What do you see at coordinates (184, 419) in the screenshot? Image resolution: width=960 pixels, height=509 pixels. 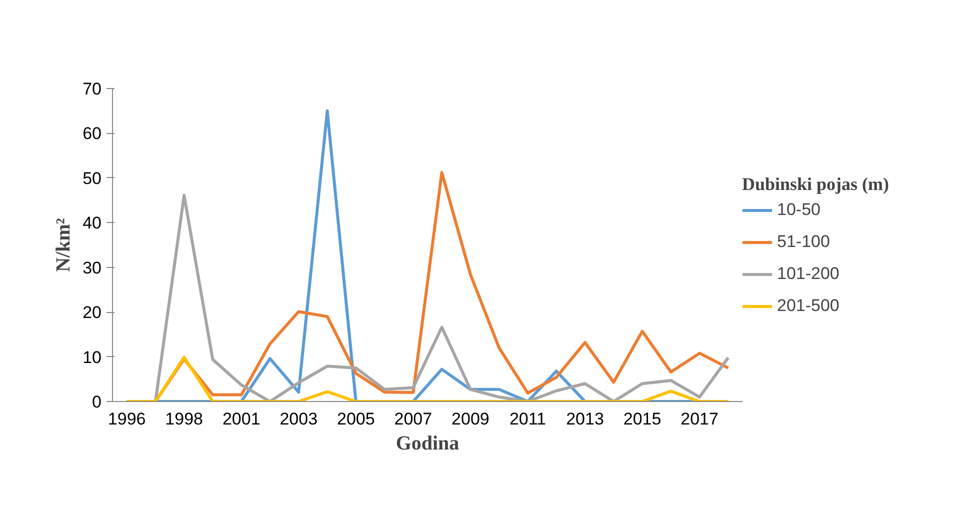 I see `x-tick-label: 1998` at bounding box center [184, 419].